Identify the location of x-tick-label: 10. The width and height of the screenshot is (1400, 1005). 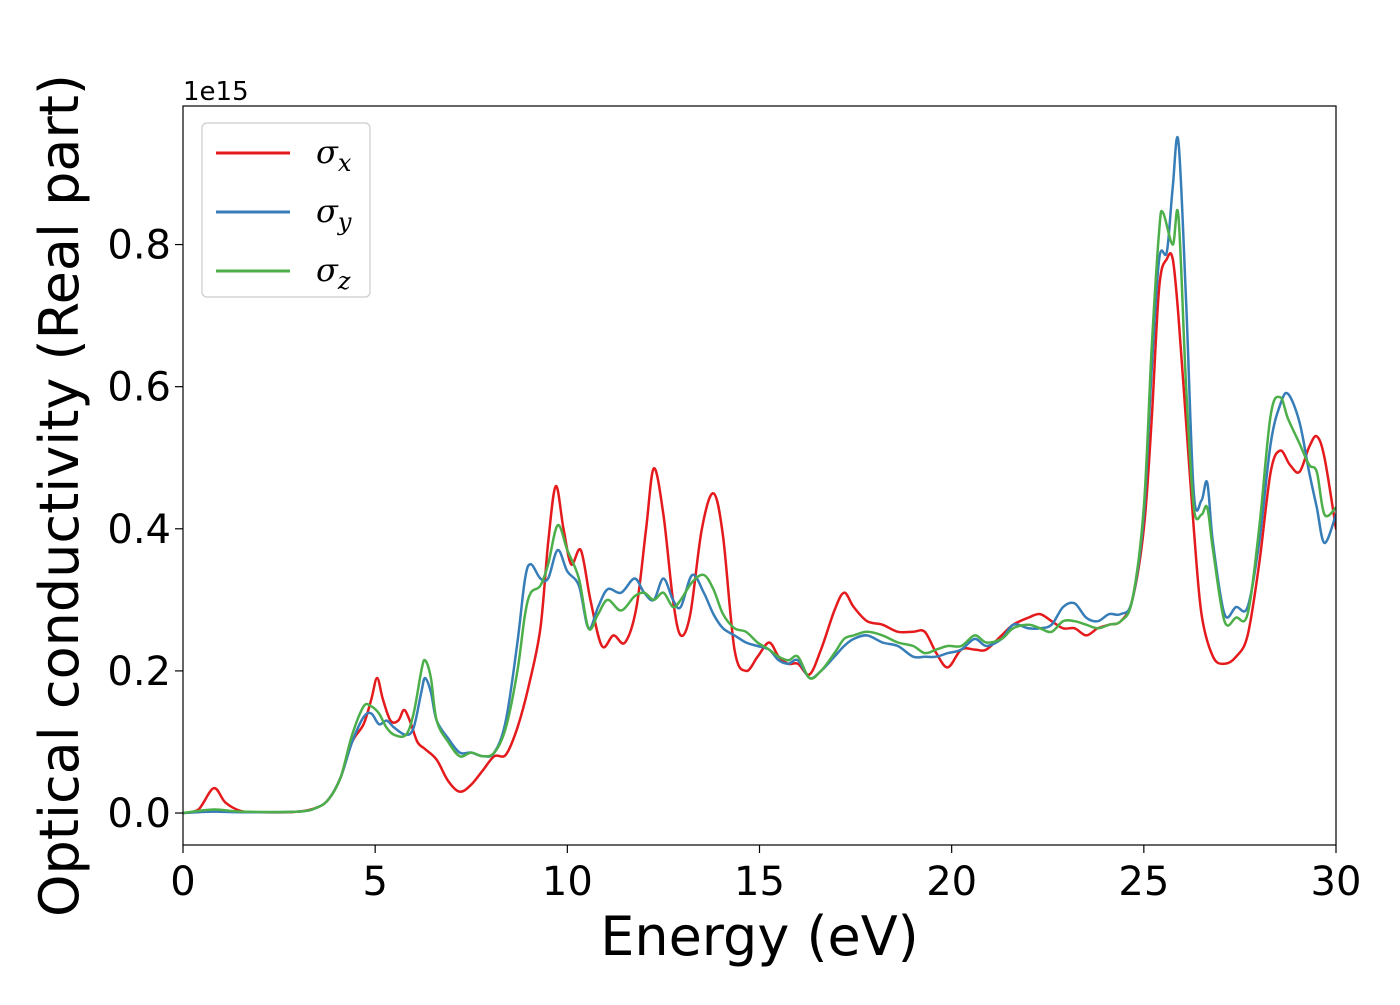
(567, 882).